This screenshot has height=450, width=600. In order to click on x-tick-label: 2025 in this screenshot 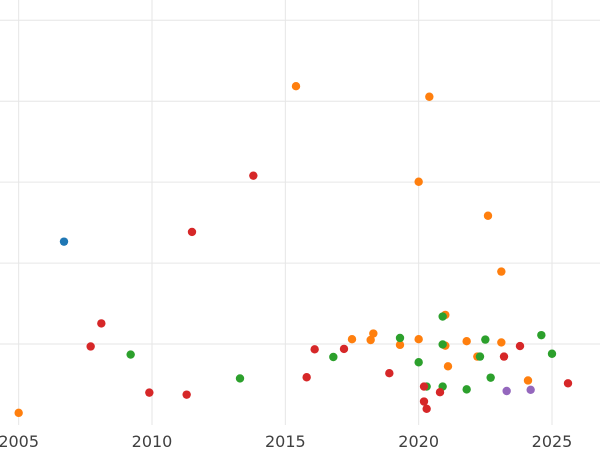, I will do `click(552, 441)`.